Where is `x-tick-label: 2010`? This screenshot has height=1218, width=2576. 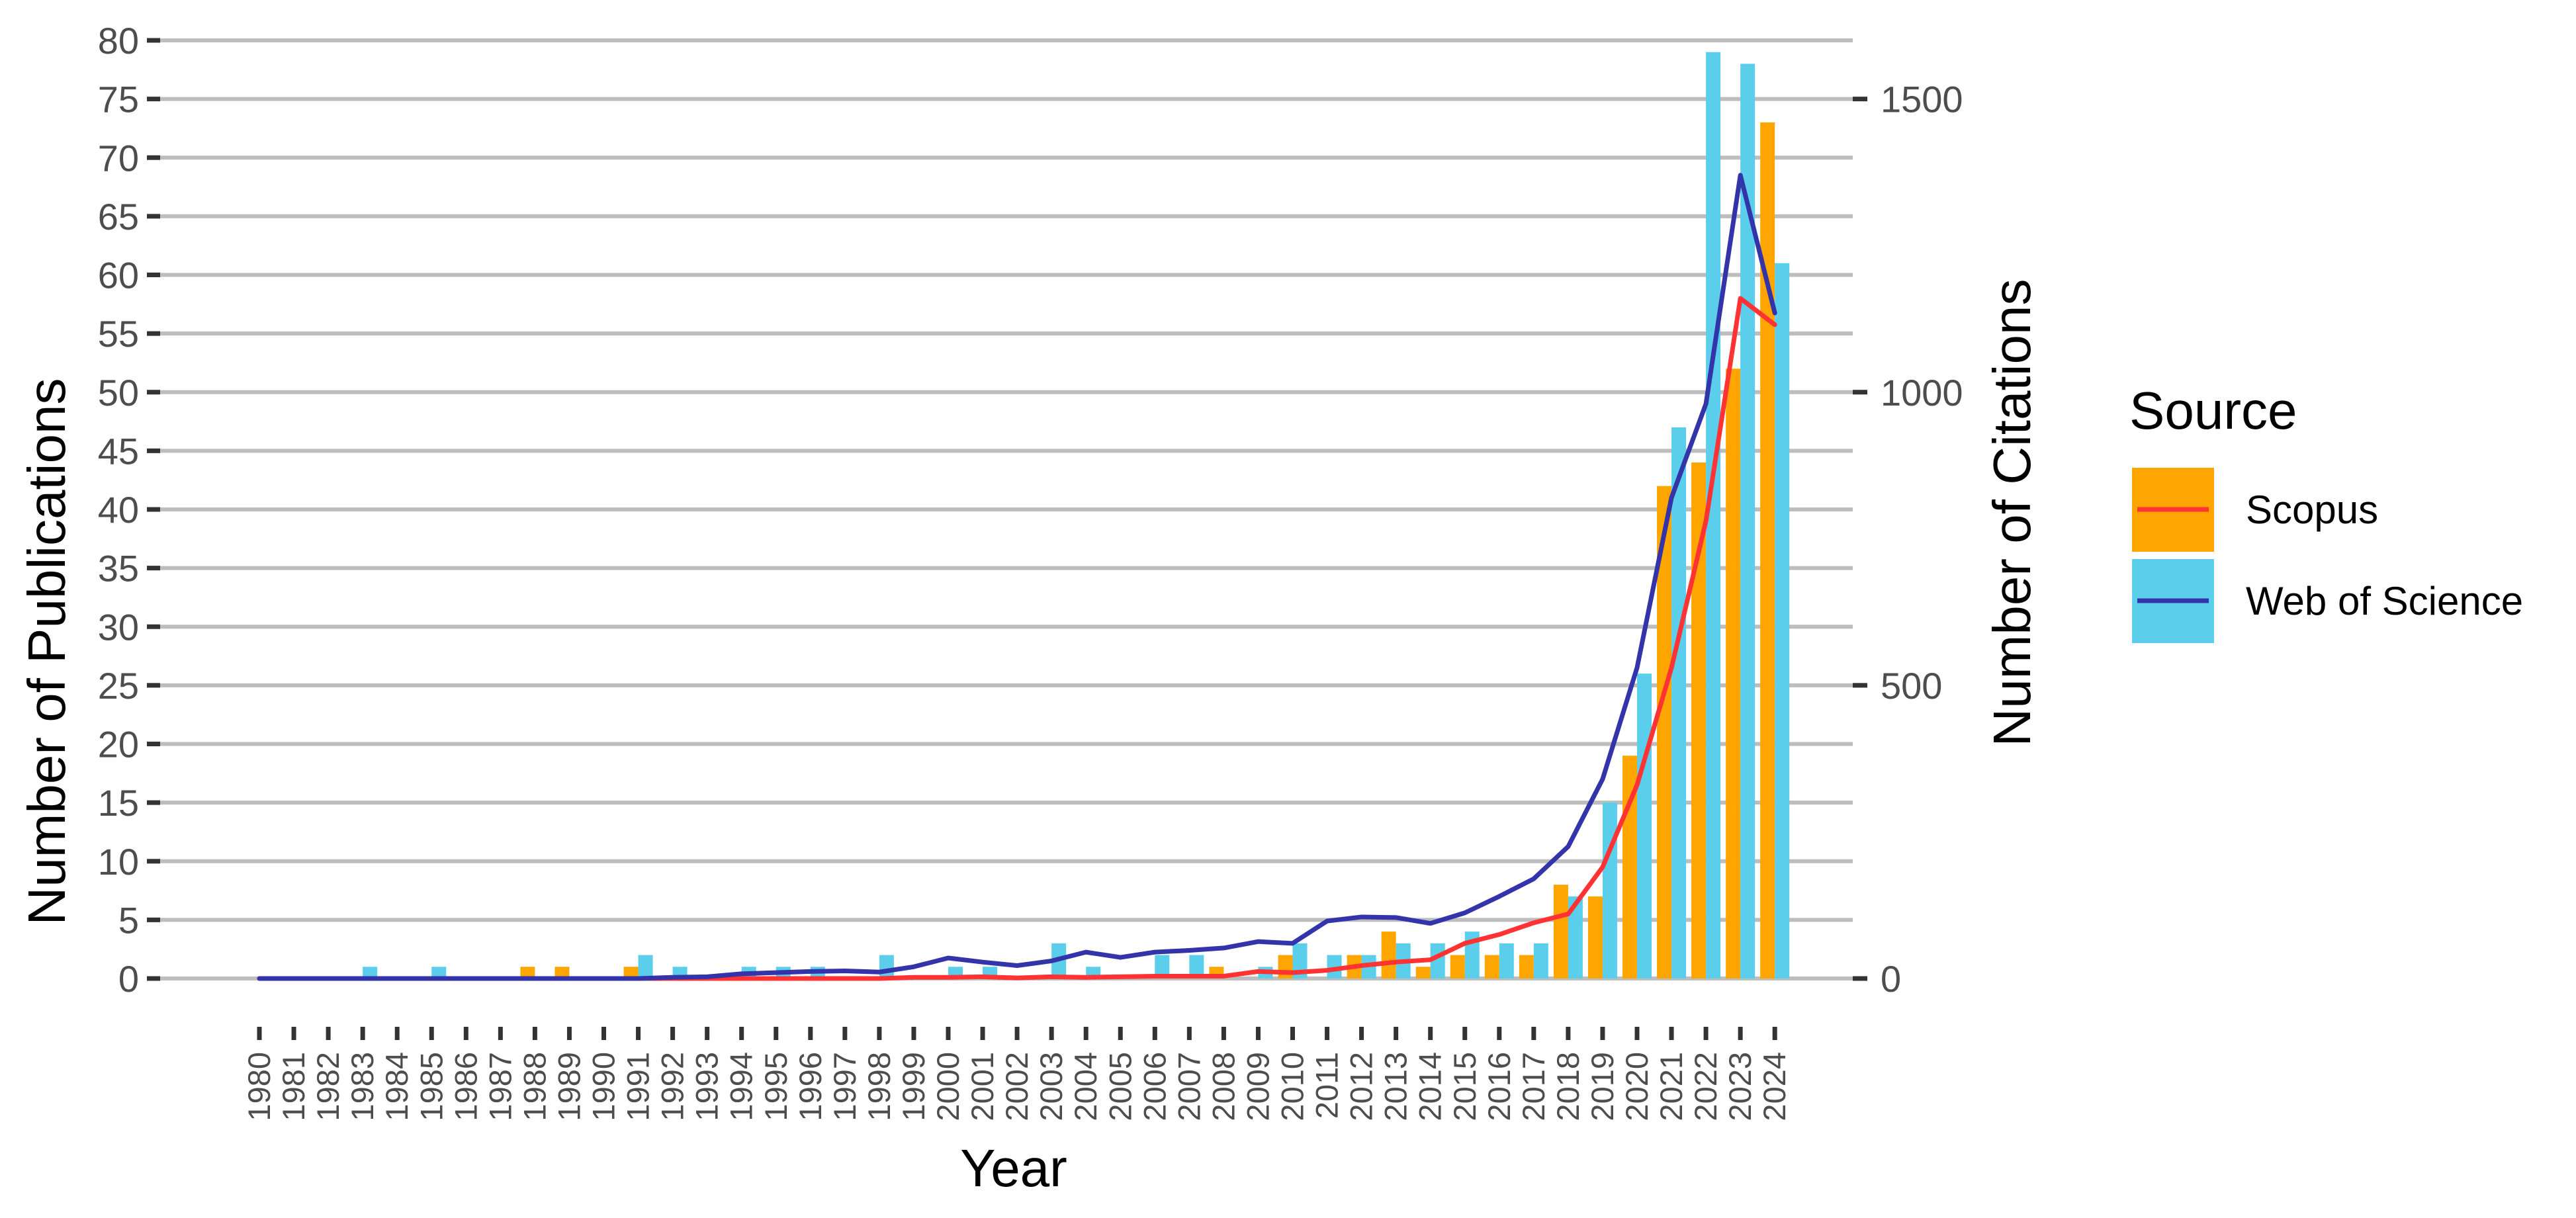
x-tick-label: 2010 is located at coordinates (1292, 1086).